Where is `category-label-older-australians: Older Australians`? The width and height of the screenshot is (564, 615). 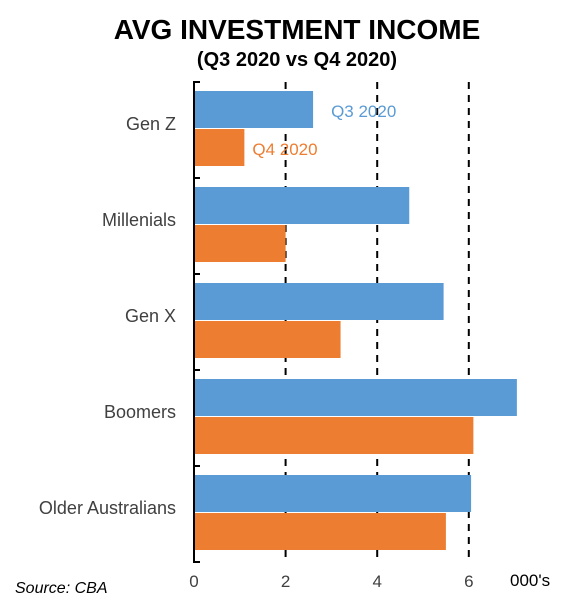 category-label-older-australians: Older Australians is located at coordinates (107, 508).